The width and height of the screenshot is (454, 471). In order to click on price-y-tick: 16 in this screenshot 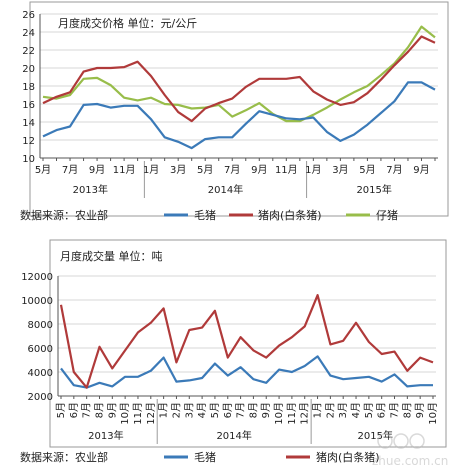, I will do `click(28, 105)`.